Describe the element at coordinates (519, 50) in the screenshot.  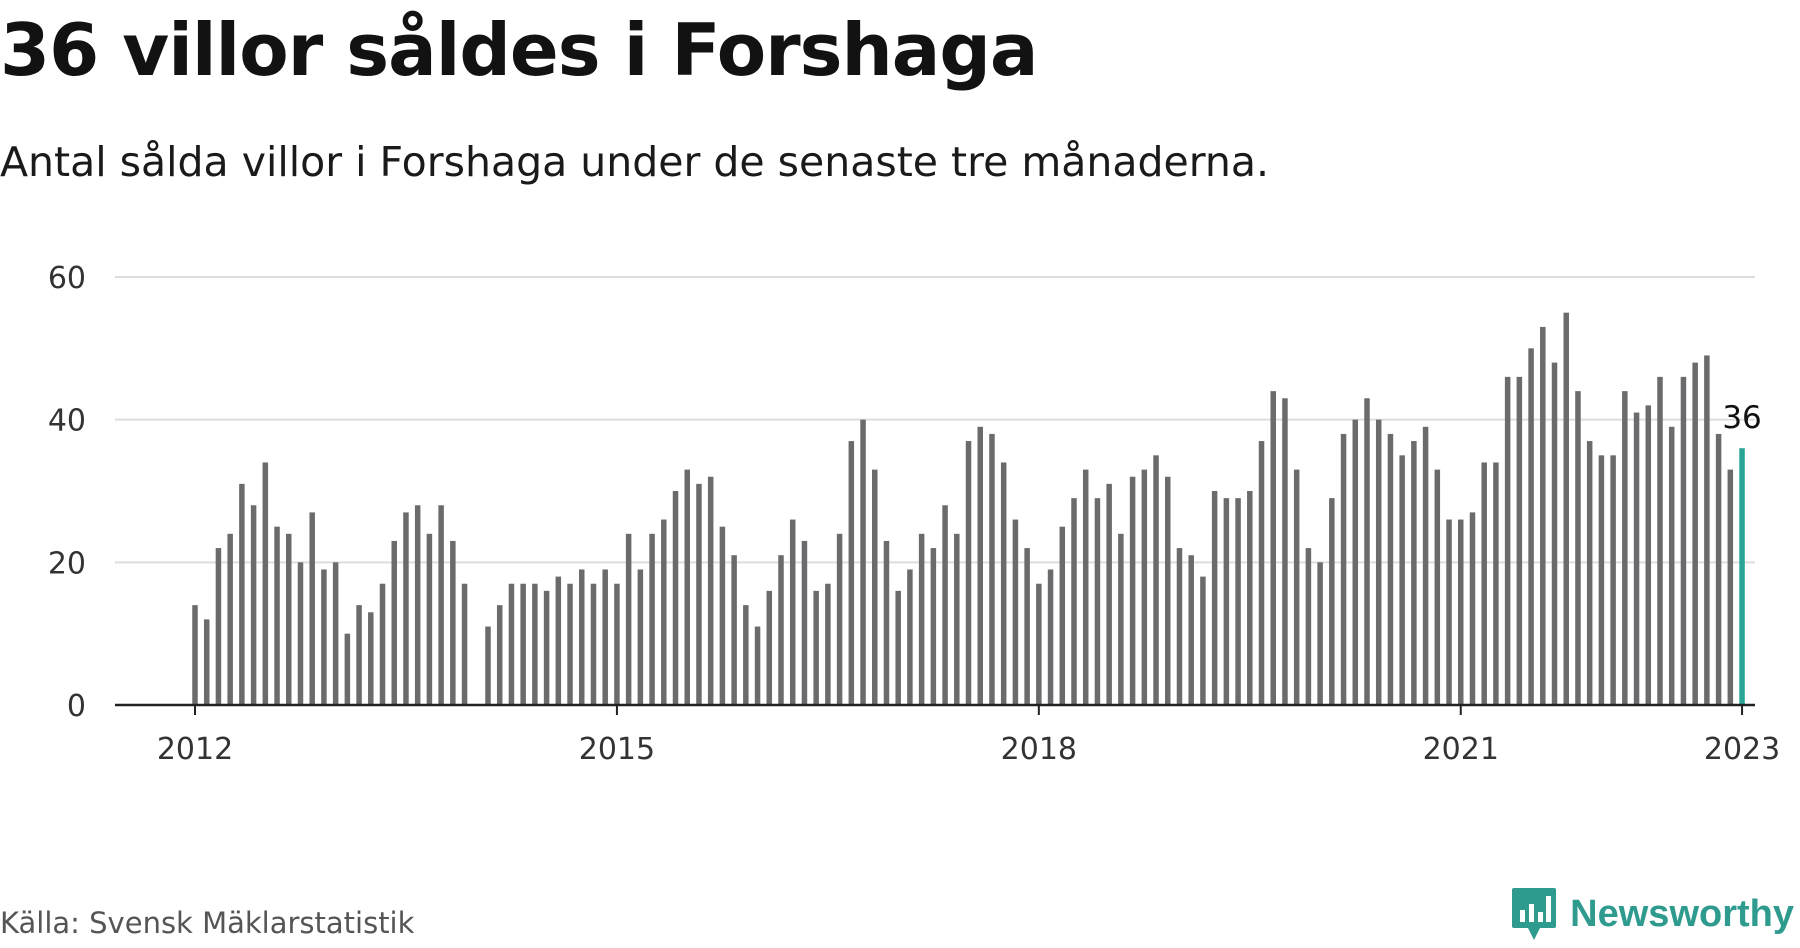
I see `chart-title: 36 villor såldes i Forshaga` at that location.